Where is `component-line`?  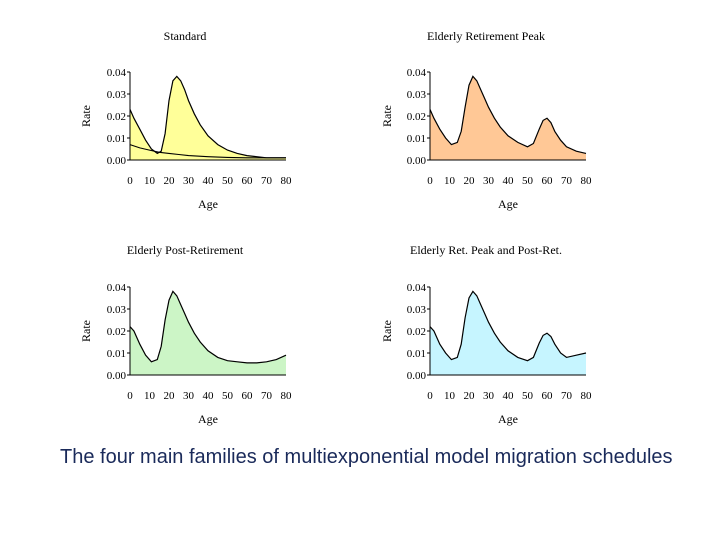
component-line is located at coordinates (207, 151).